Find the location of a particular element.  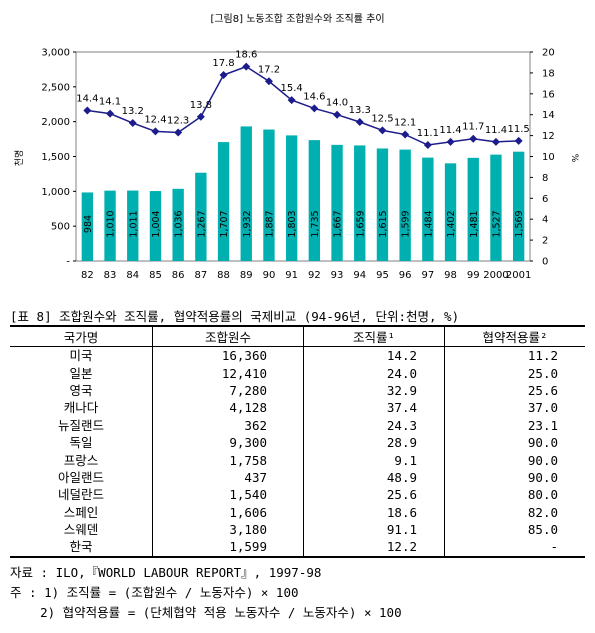

line-value-label: 12.3 is located at coordinates (178, 120).